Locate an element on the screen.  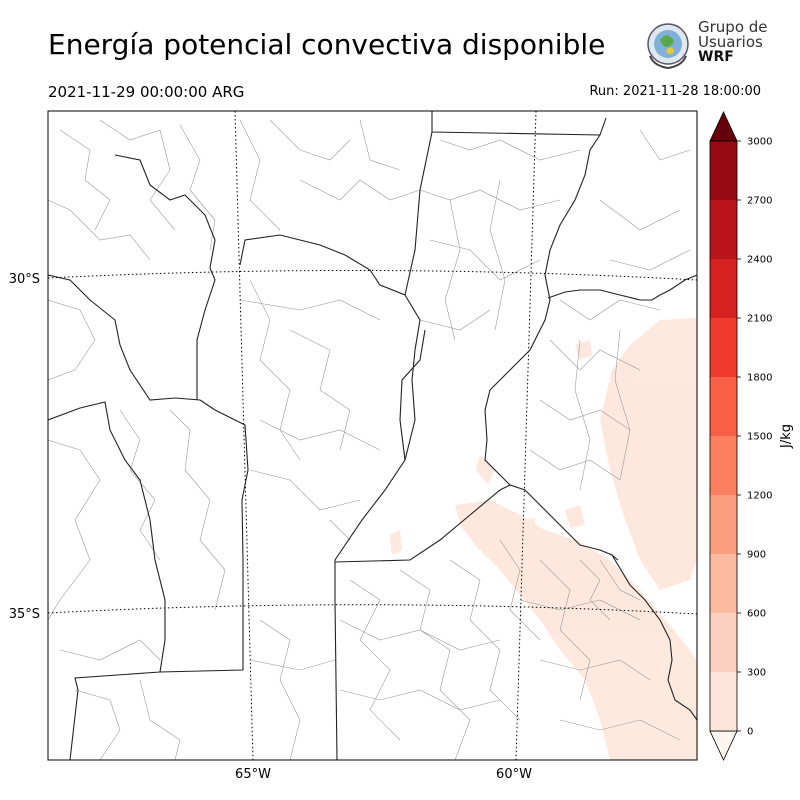
colorbar-extend-max is located at coordinates (723, 126).